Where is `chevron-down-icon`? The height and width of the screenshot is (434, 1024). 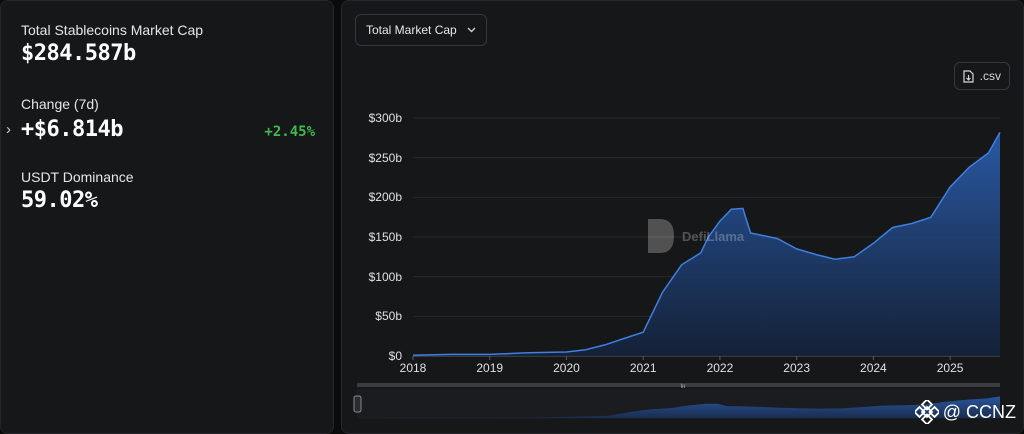 chevron-down-icon is located at coordinates (471, 30).